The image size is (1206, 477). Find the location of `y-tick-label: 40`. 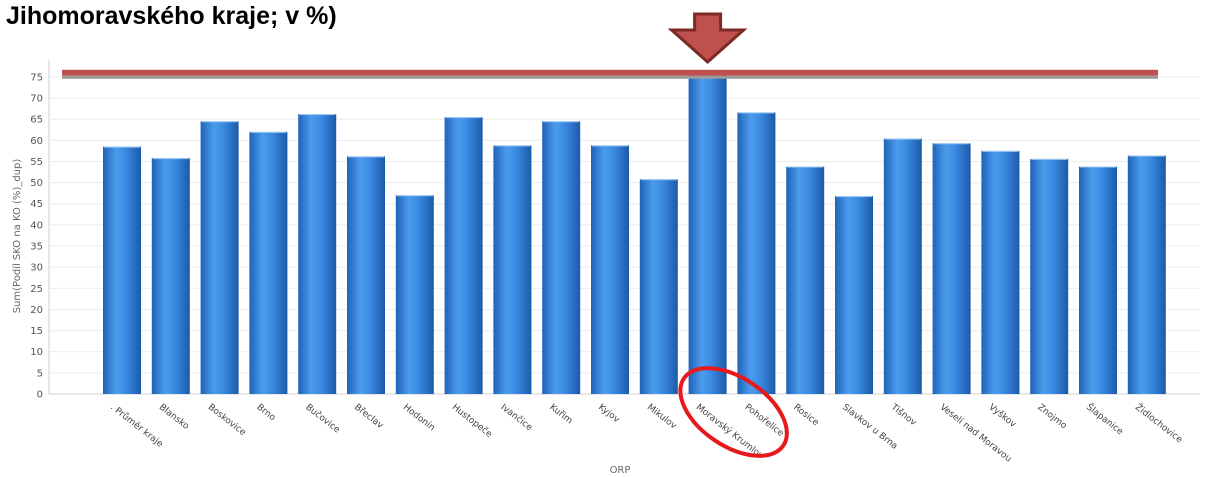

y-tick-label: 40 is located at coordinates (36, 225).